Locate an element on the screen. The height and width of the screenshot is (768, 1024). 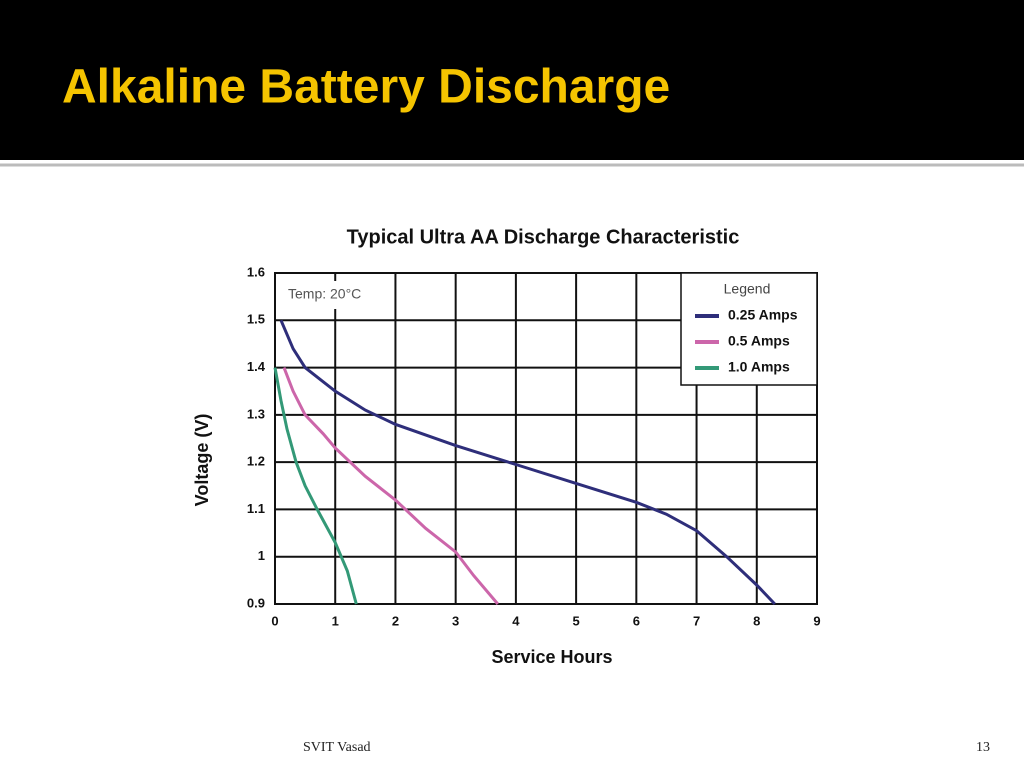
x-tick-label: 1 is located at coordinates (335, 620).